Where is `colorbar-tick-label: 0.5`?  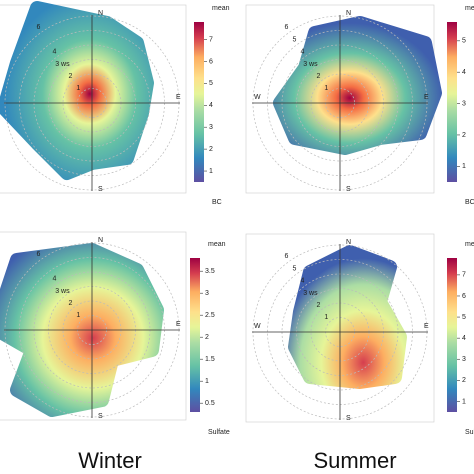
colorbar-tick-label: 0.5 is located at coordinates (210, 403).